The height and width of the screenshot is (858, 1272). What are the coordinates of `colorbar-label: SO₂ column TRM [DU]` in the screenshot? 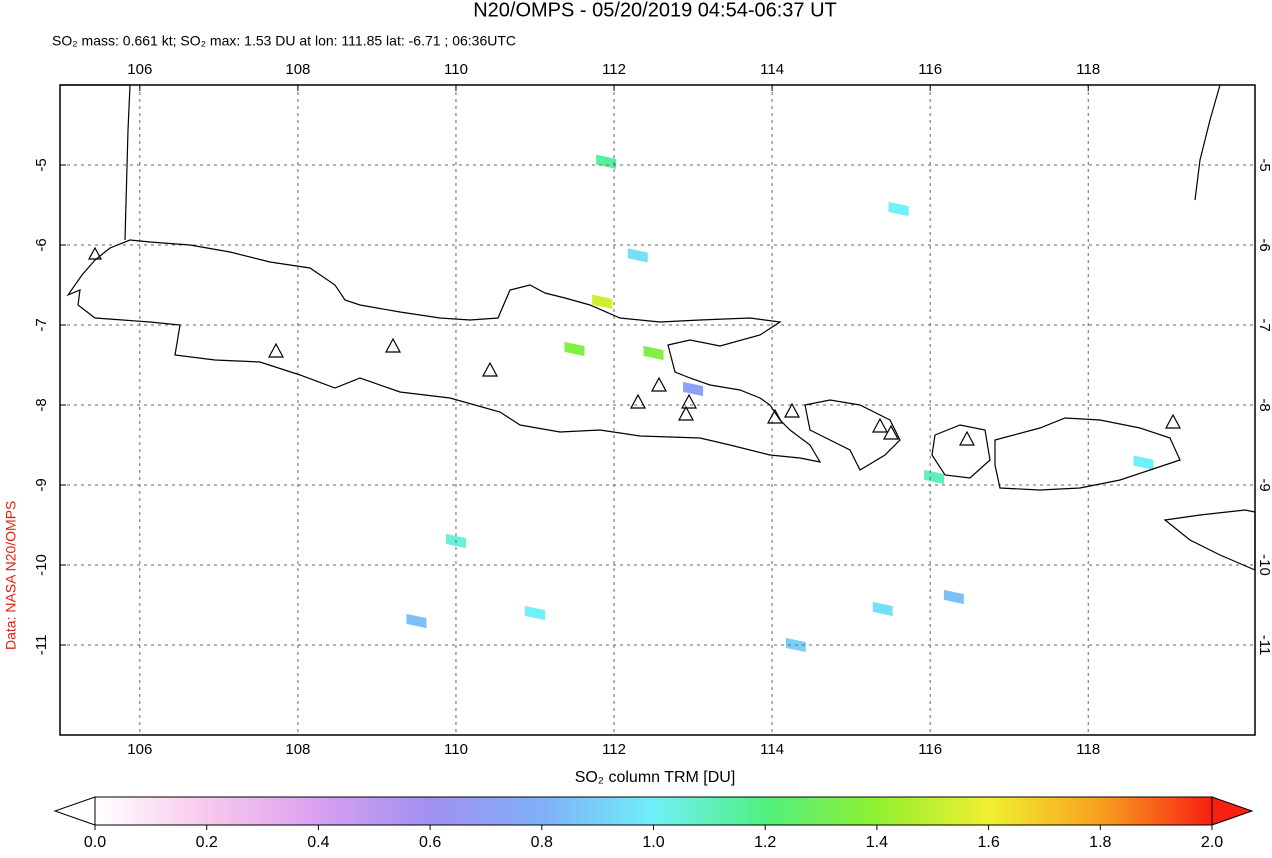 It's located at (655, 777).